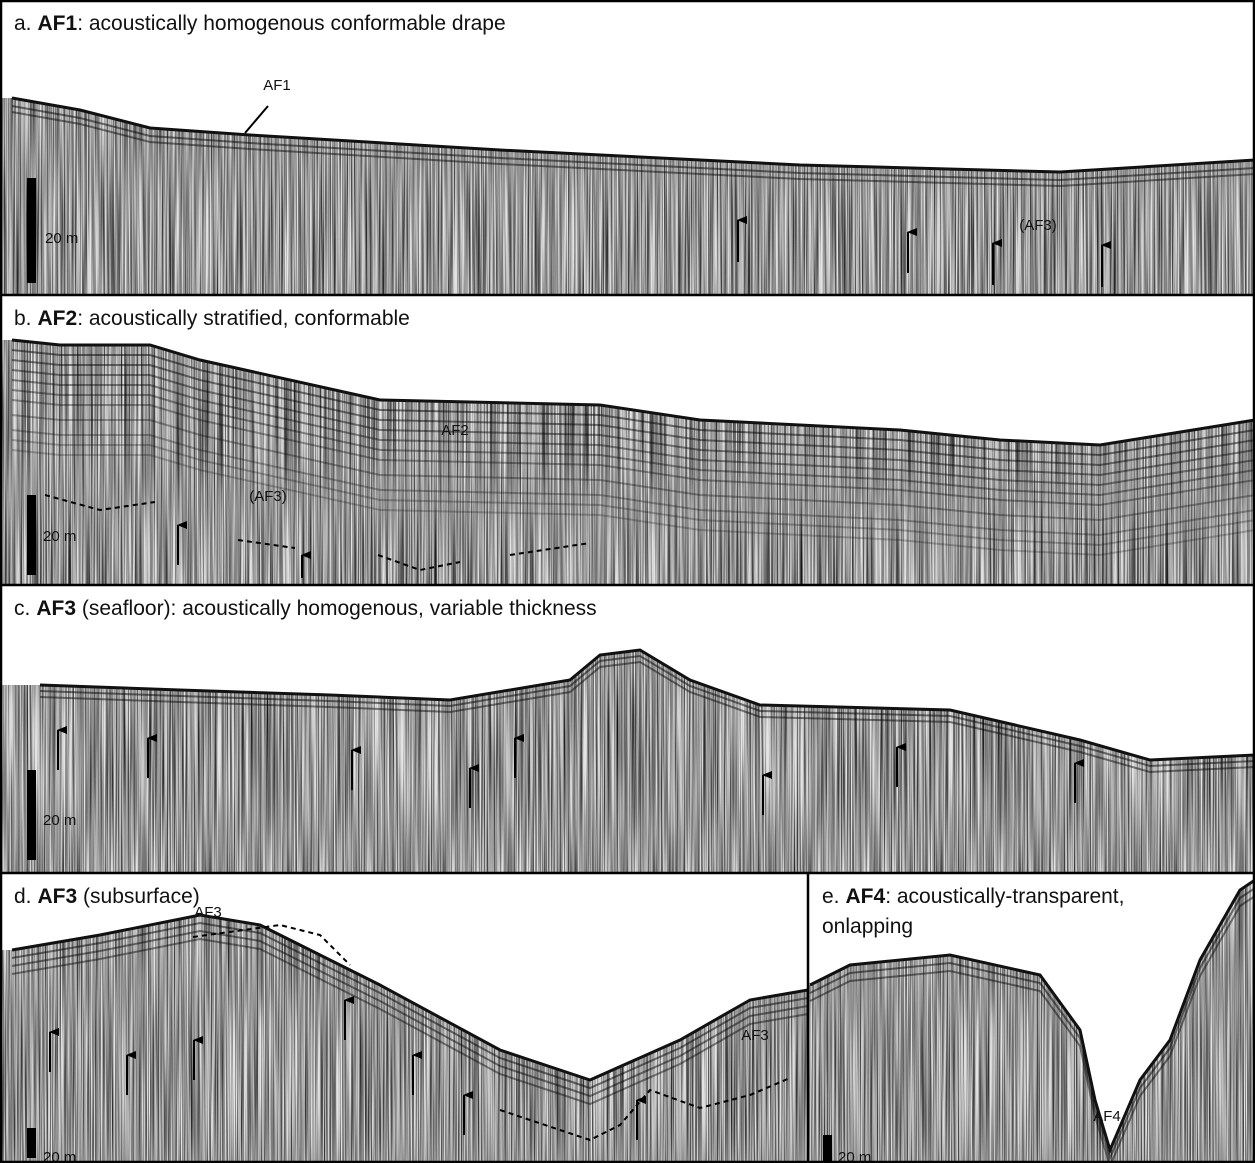 The width and height of the screenshot is (1255, 1163). What do you see at coordinates (58, 23) in the screenshot?
I see `panel-code: AF1` at bounding box center [58, 23].